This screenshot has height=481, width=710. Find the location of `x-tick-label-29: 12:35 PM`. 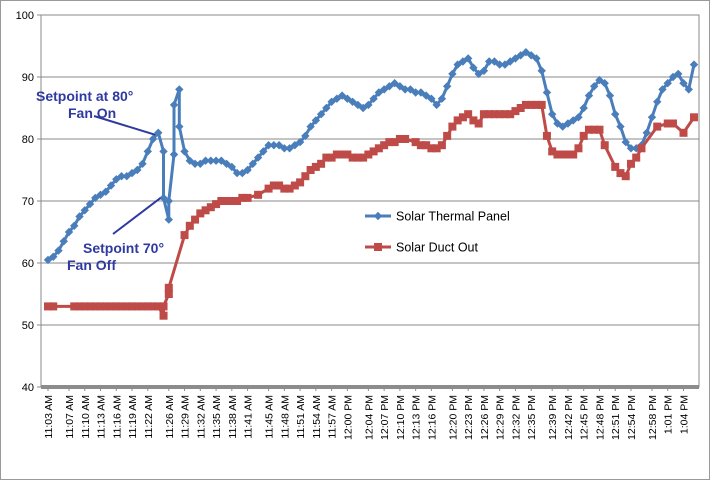

x-tick-label-29: 12:35 PM is located at coordinates (532, 417).